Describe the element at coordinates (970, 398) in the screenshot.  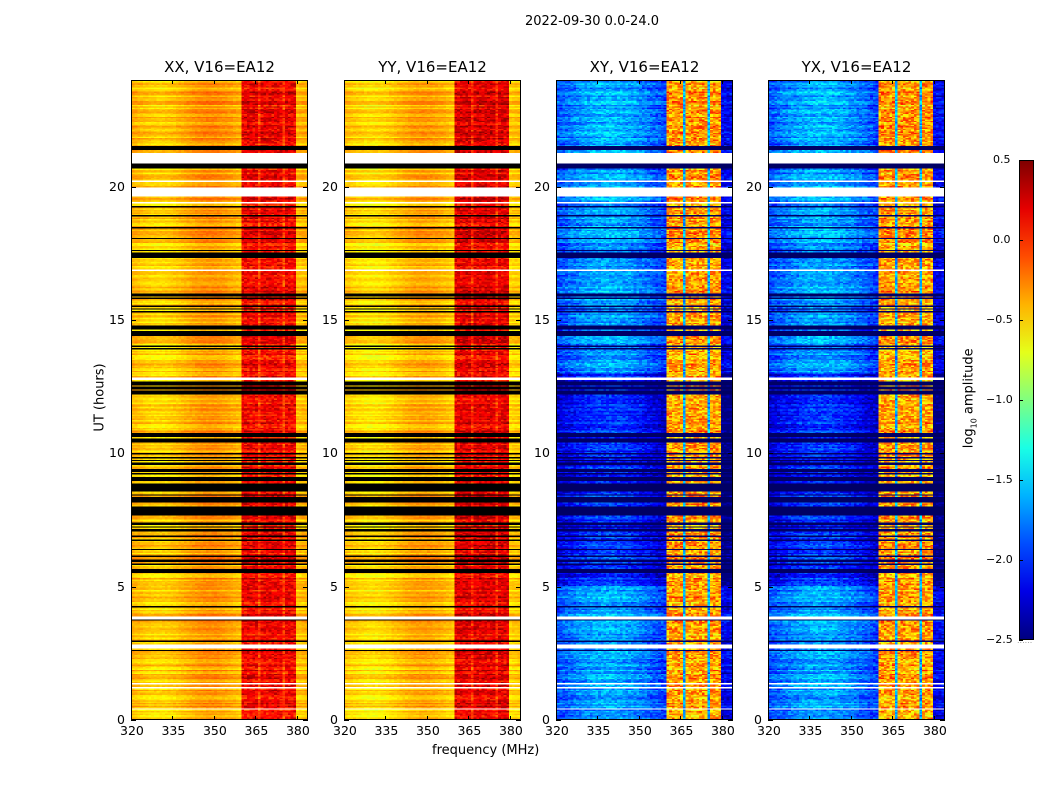
I see `colorbar-label: log10 amplitude` at that location.